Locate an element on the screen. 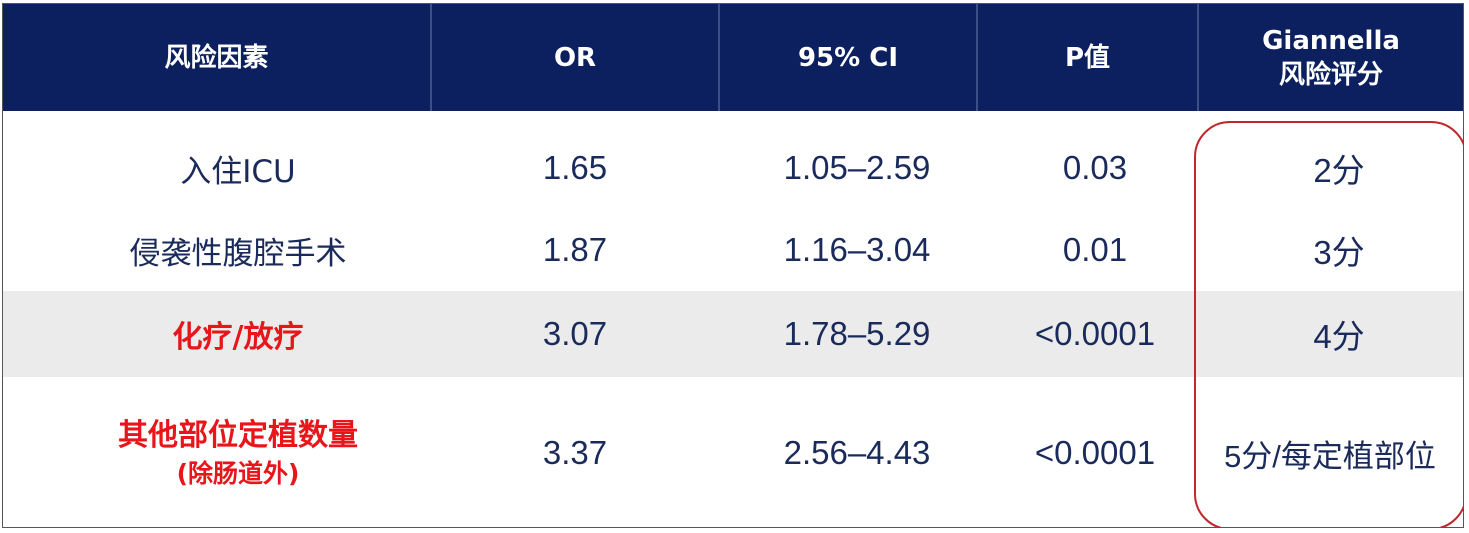 Image resolution: width=1469 pixels, height=533 pixels. or-cell: 3.07 is located at coordinates (575, 334).